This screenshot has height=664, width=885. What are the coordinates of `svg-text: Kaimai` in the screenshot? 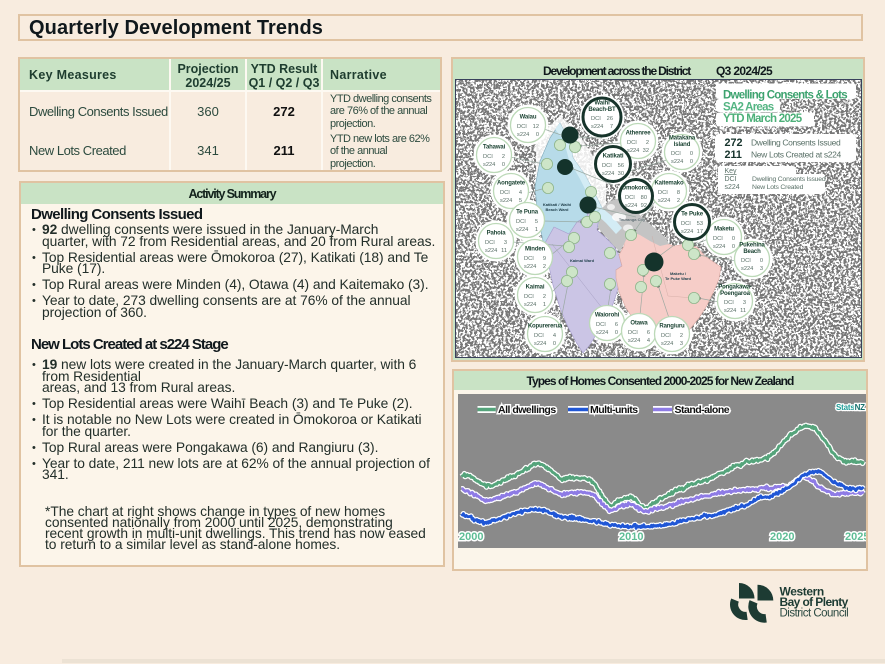 It's located at (535, 288).